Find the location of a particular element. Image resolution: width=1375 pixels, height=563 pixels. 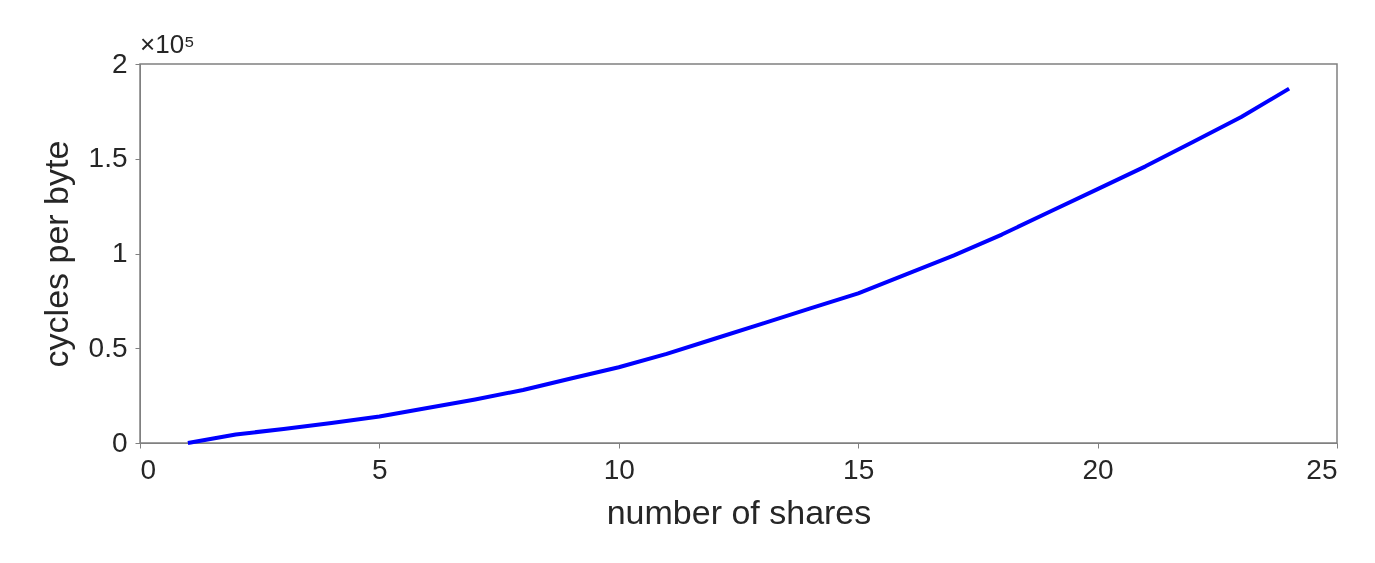

y-tick-label: 0.5 is located at coordinates (108, 347).